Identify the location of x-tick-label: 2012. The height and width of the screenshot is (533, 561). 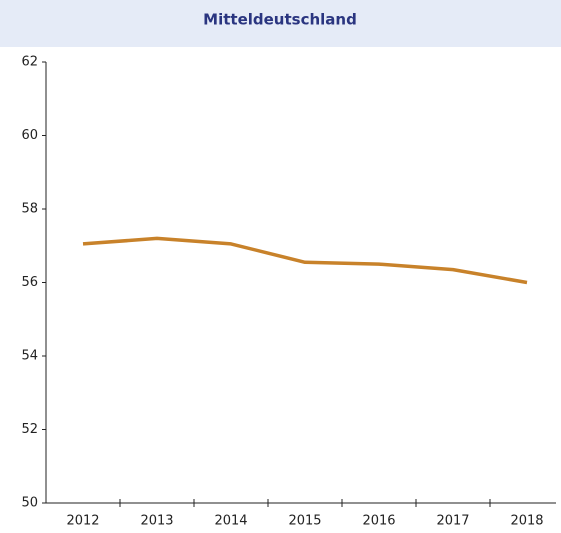
(82, 521).